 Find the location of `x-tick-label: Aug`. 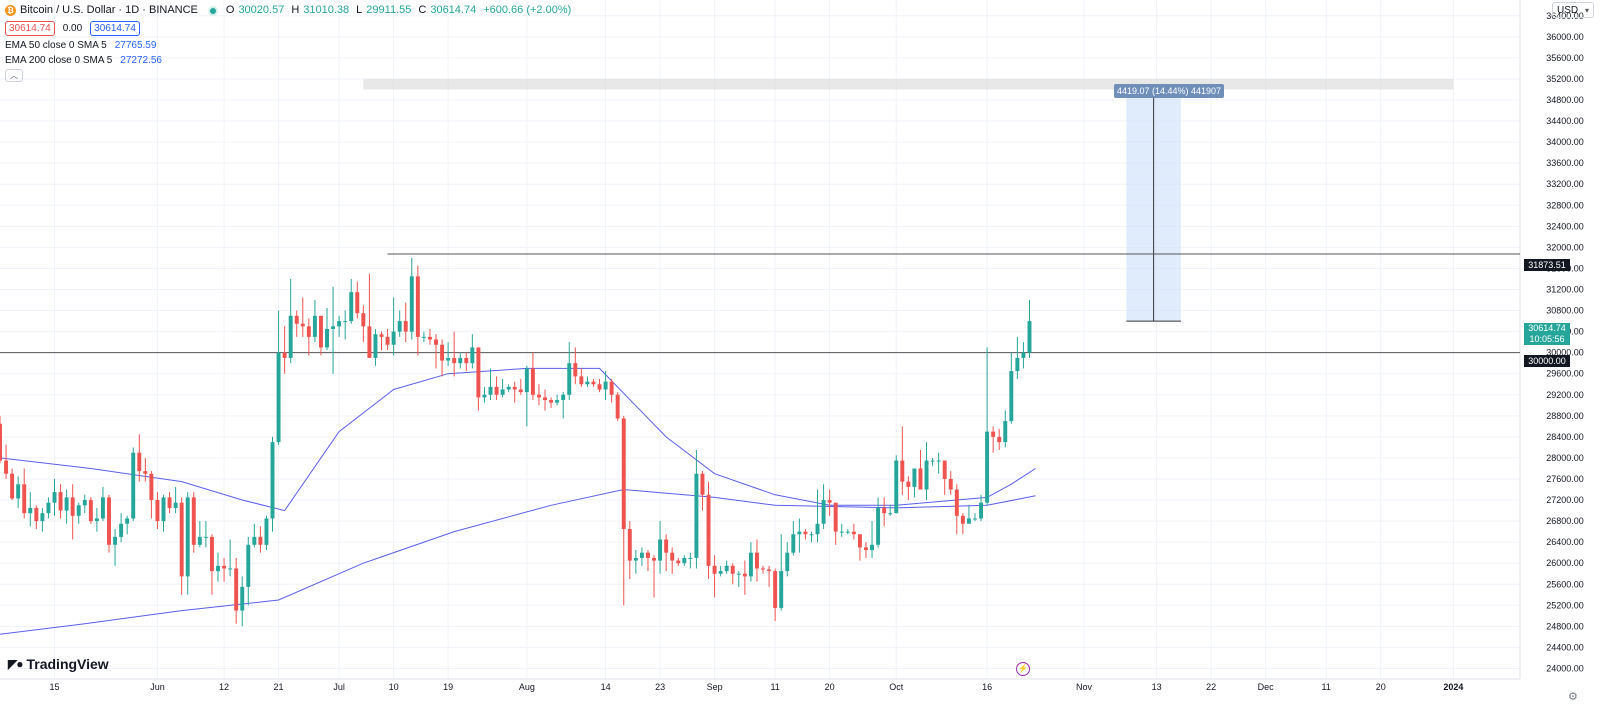

x-tick-label: Aug is located at coordinates (527, 687).